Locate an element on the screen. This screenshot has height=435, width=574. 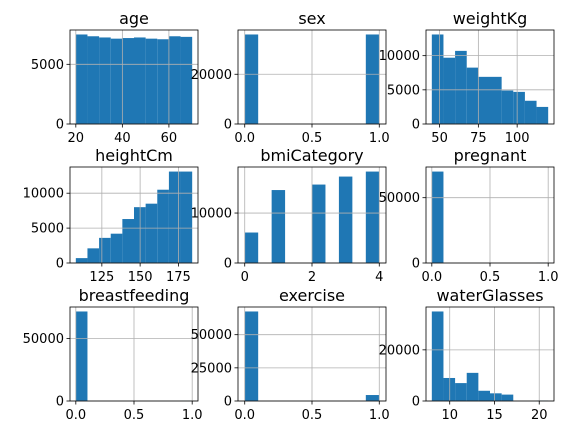
x-tick-label-pregnant-0: 0.0 is located at coordinates (431, 277).